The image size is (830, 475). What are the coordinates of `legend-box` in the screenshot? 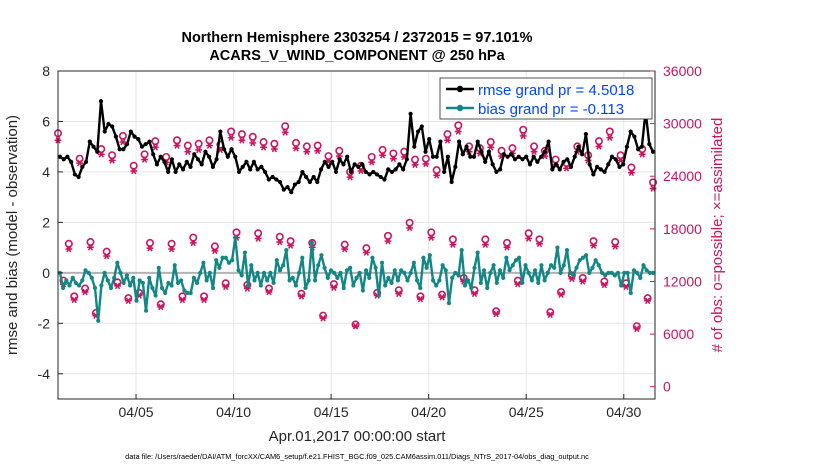 It's located at (546, 98).